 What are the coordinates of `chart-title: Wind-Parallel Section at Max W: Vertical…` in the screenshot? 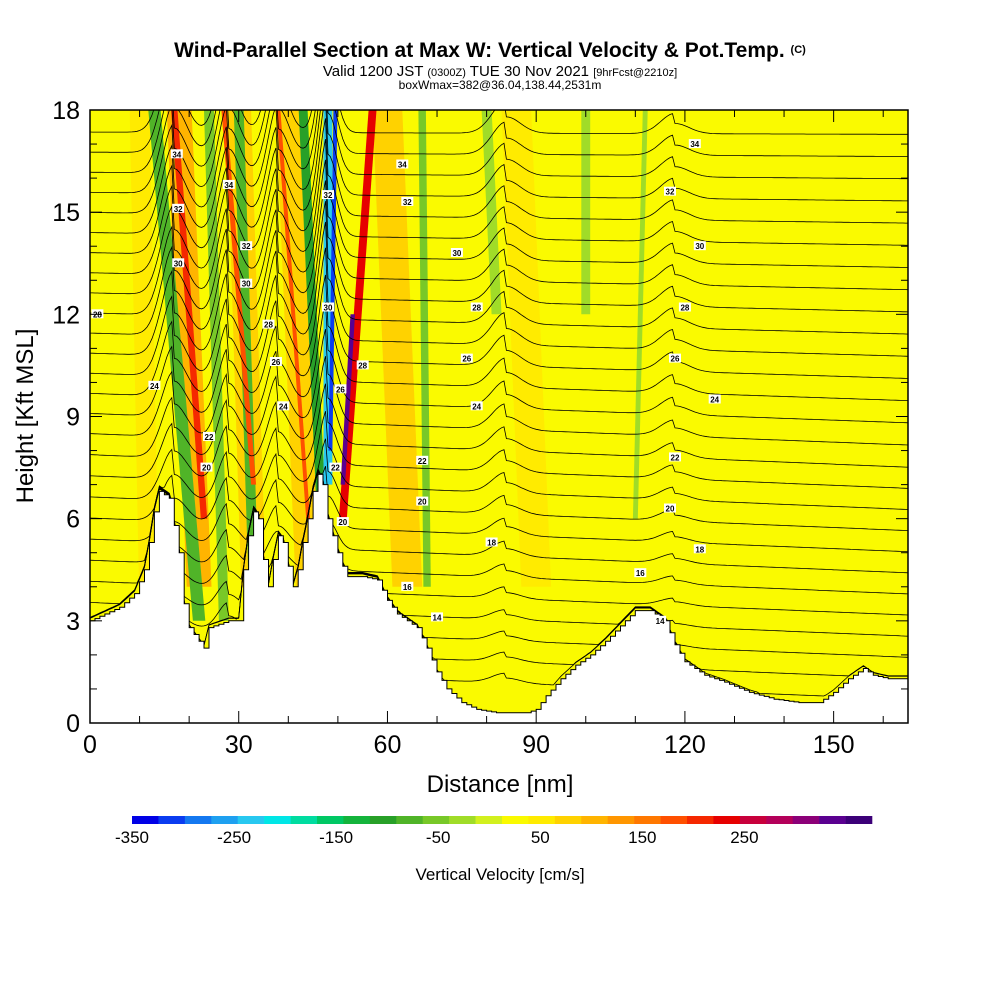 It's located at (490, 50).